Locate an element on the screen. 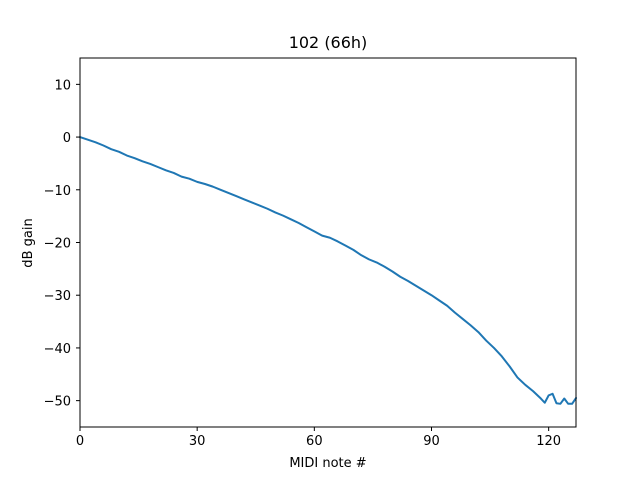 The image size is (640, 484). x-axis-label: MIDI note # is located at coordinates (327, 463).